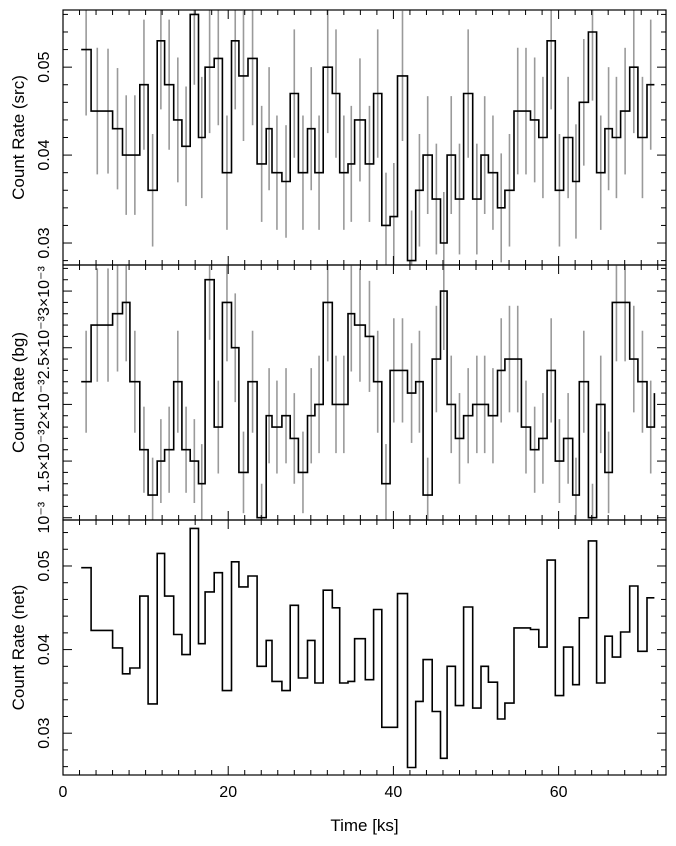 This screenshot has height=846, width=676. What do you see at coordinates (44, 291) in the screenshot?
I see `y-tick-label: 3×10⁻³` at bounding box center [44, 291].